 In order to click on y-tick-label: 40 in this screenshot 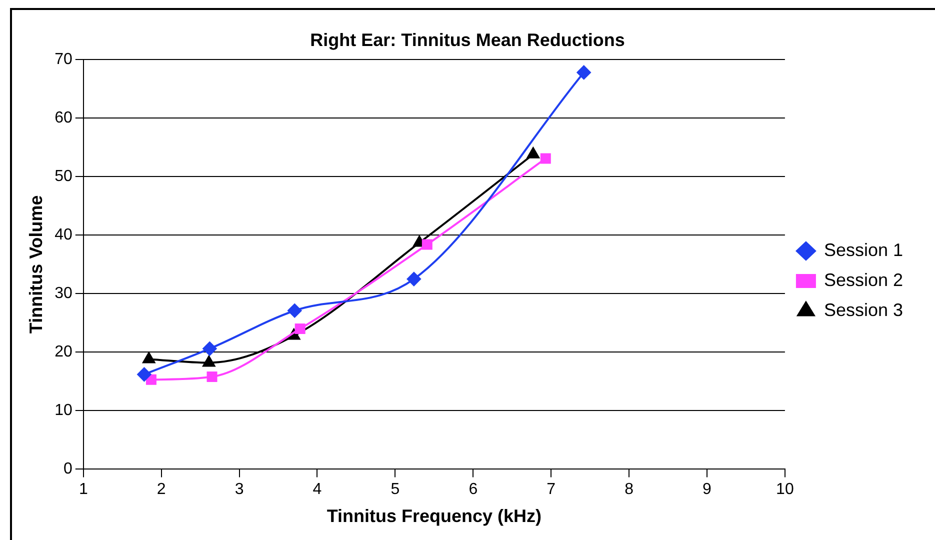, I will do `click(63, 235)`.